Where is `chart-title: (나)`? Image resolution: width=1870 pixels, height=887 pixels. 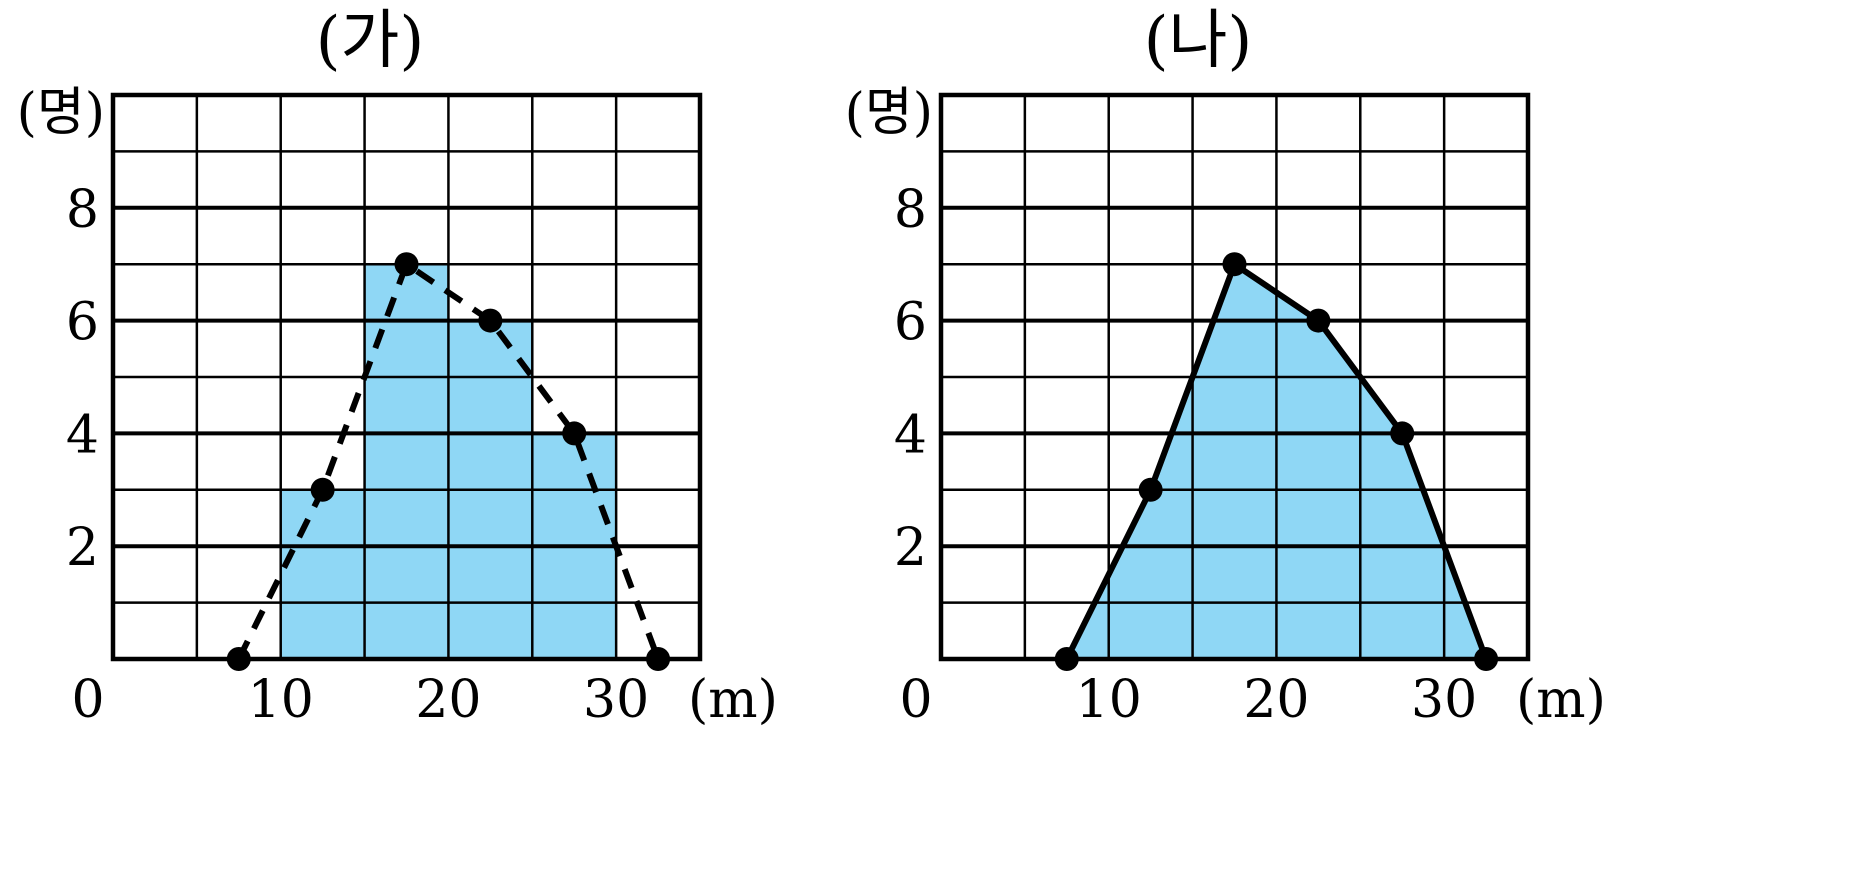 chart-title: (나) is located at coordinates (1198, 41).